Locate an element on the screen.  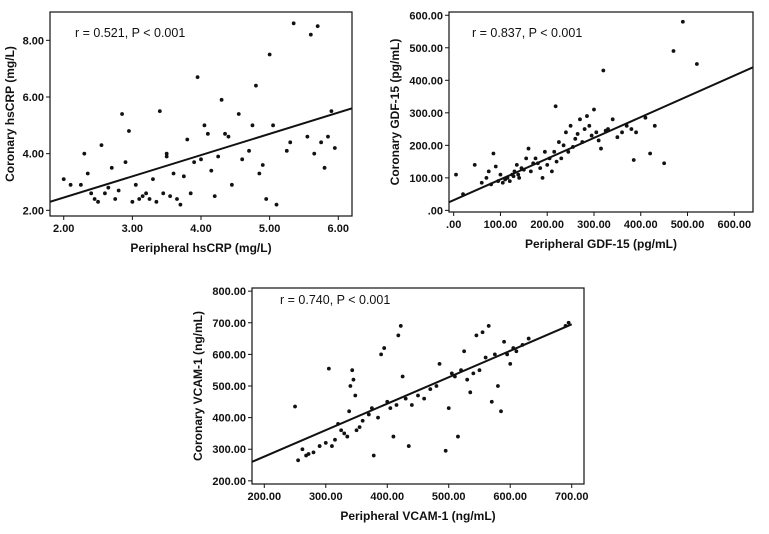
vcam1-x-tick-label: 400.00 is located at coordinates (387, 497).